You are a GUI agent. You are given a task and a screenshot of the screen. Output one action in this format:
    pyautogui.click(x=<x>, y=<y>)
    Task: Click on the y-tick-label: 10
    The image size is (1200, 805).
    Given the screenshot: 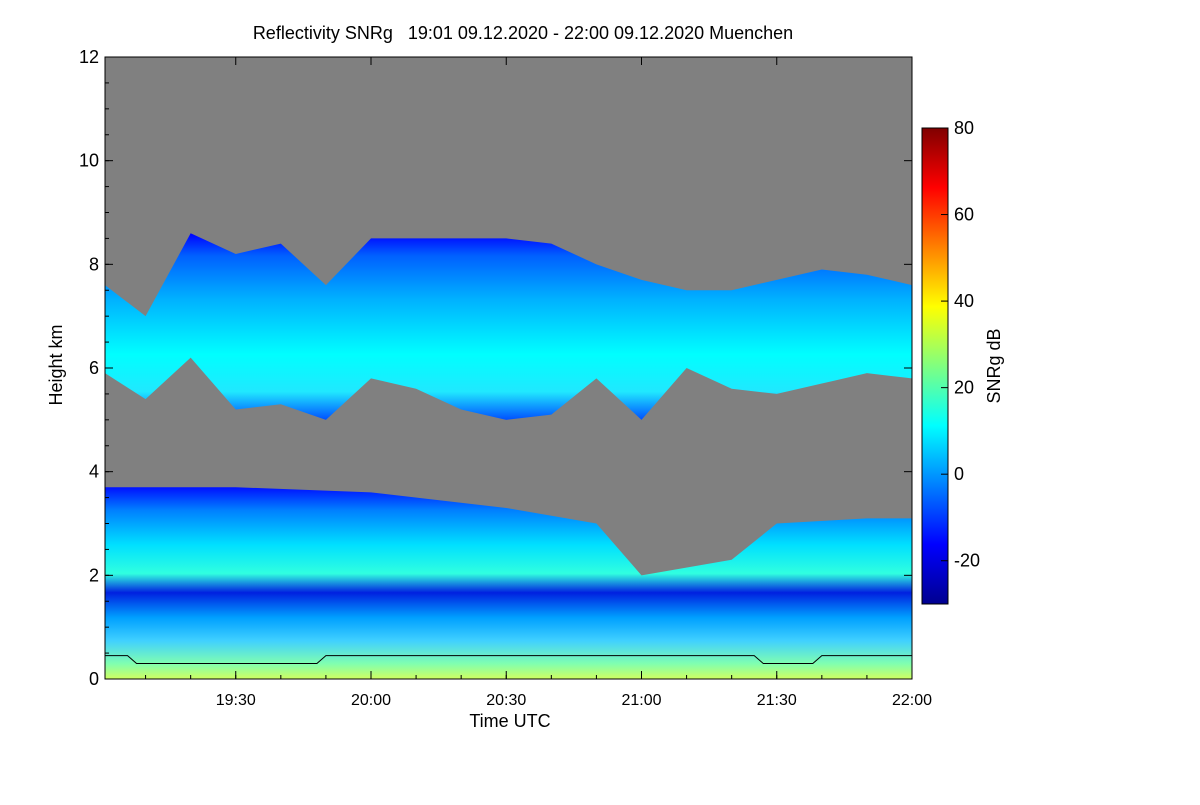 What is the action you would take?
    pyautogui.click(x=89, y=161)
    